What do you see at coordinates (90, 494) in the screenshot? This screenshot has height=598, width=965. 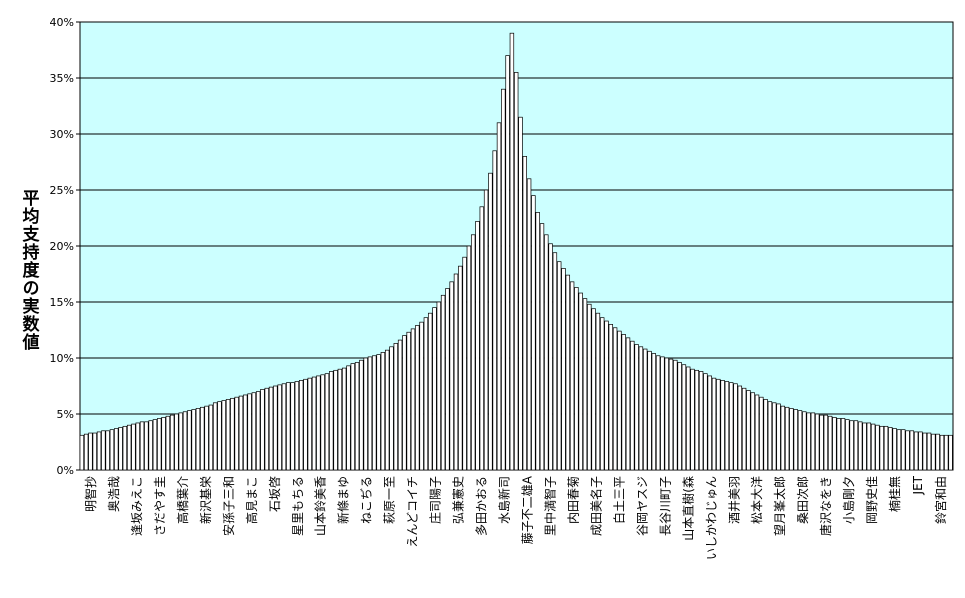 I see `x-tick-label: 明智抄` at bounding box center [90, 494].